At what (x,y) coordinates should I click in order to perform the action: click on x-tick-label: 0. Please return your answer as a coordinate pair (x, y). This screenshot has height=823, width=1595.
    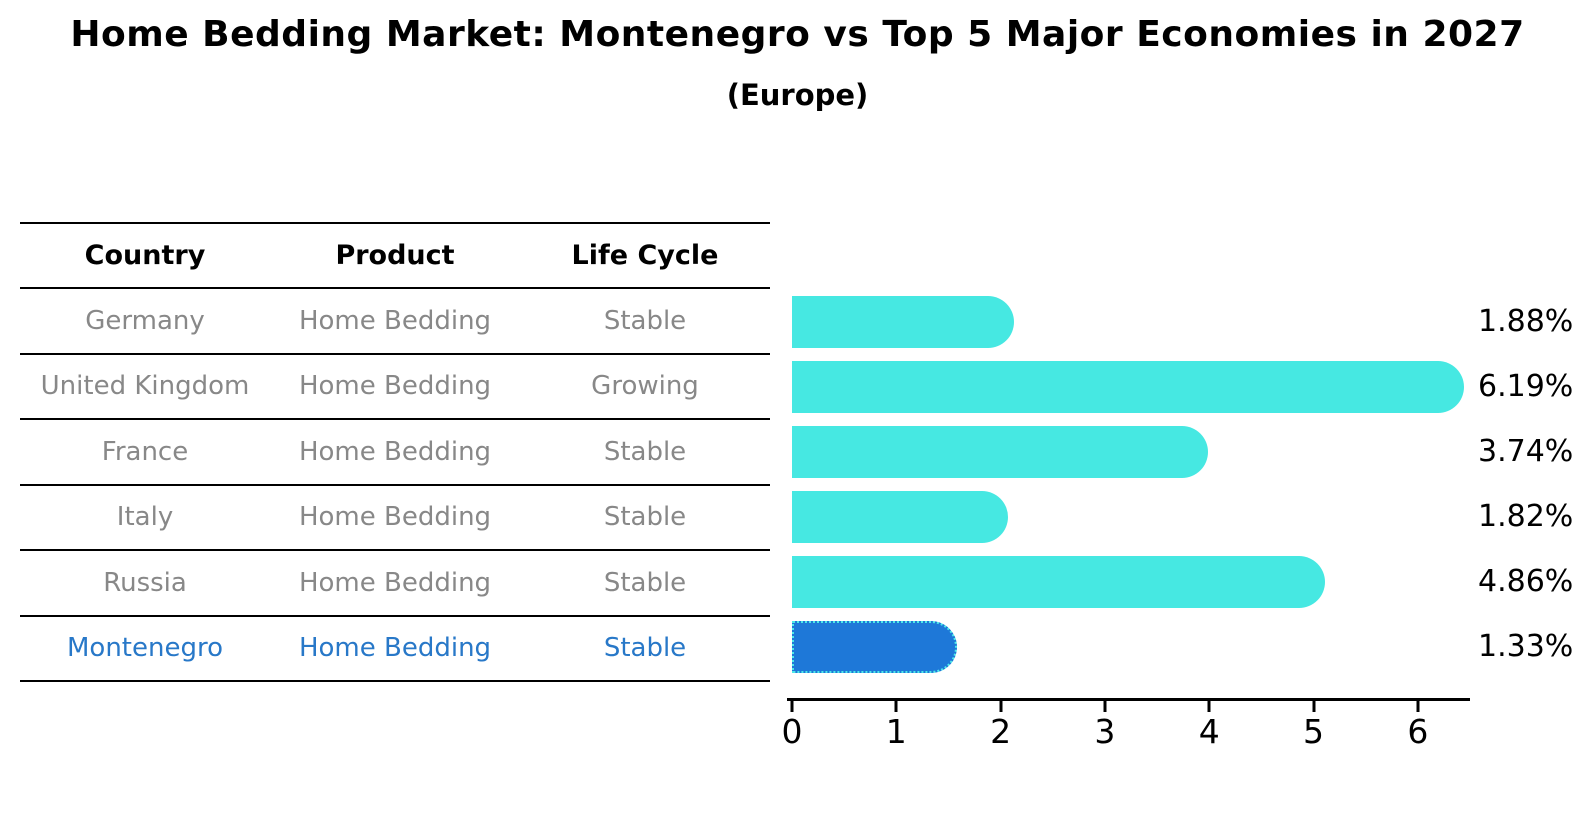
    Looking at the image, I should click on (792, 731).